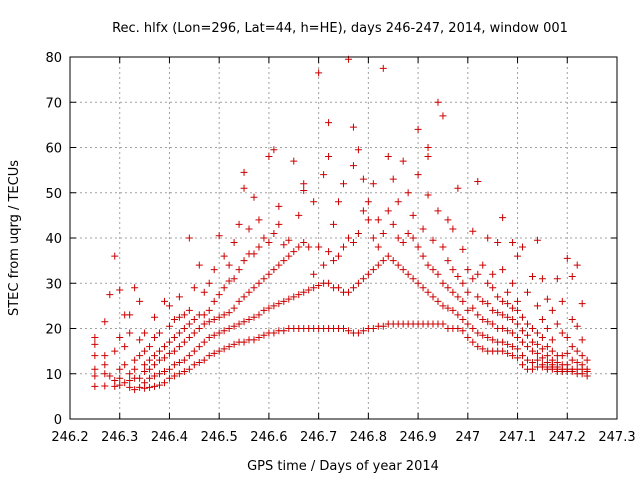  Describe the element at coordinates (58, 420) in the screenshot. I see `y-tick-label: 0` at that location.